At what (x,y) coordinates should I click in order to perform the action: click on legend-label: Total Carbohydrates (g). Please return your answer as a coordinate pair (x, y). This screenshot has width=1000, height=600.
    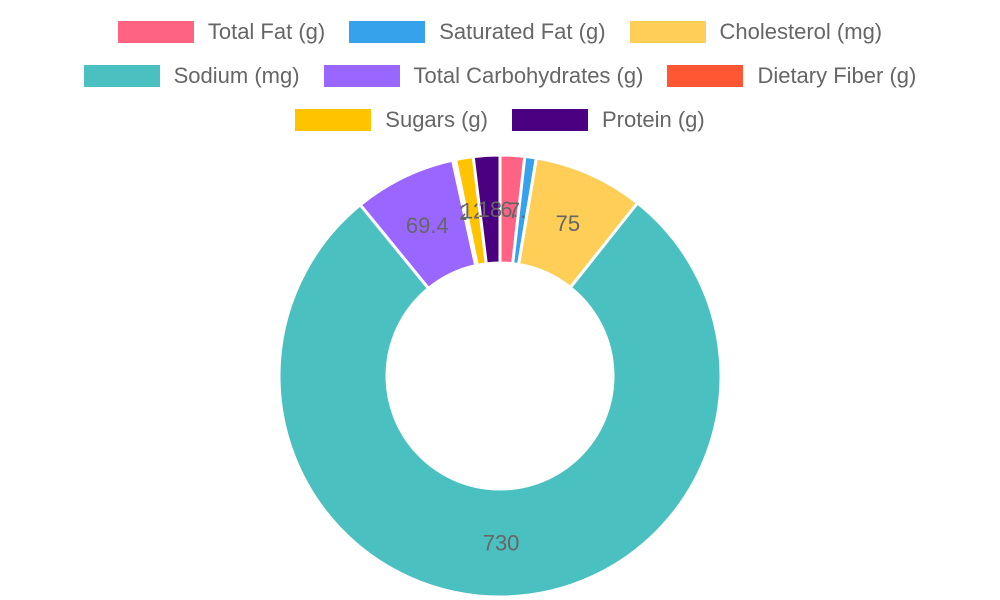
    Looking at the image, I should click on (528, 75).